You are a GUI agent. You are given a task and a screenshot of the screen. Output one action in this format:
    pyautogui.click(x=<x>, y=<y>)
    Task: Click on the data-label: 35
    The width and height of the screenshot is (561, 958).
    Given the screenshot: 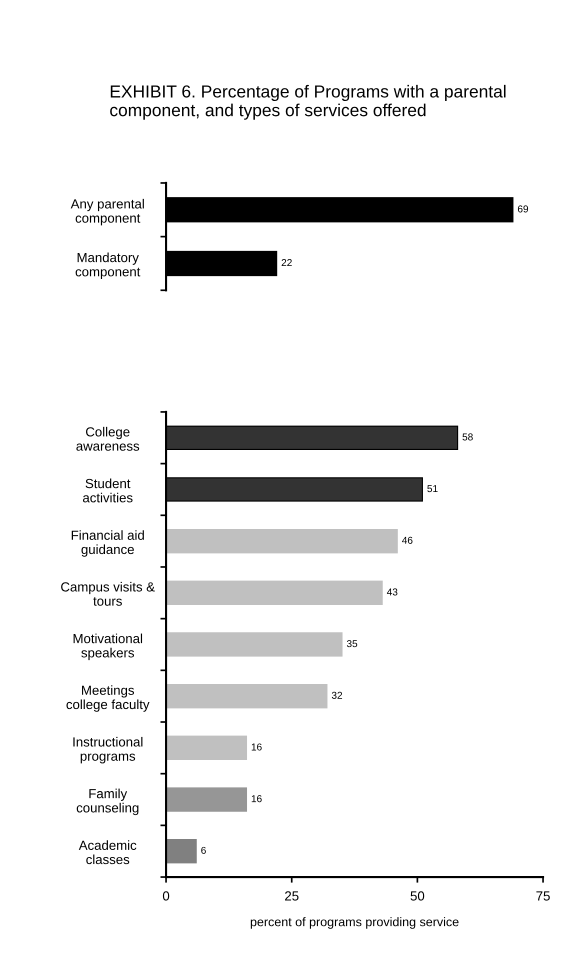 What is the action you would take?
    pyautogui.click(x=352, y=644)
    